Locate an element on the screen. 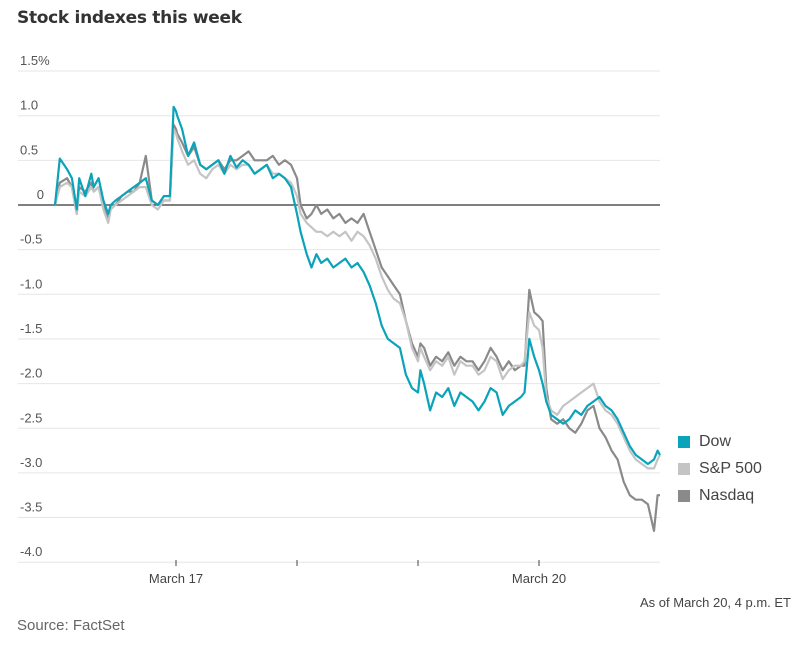 This screenshot has height=647, width=807. legend-item-dow: Dow is located at coordinates (720, 441).